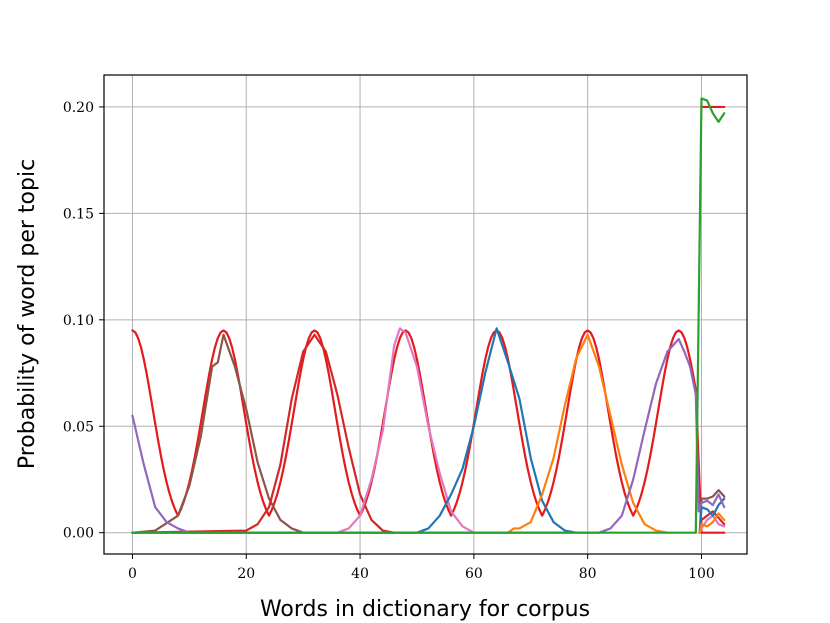 This screenshot has width=830, height=623. What do you see at coordinates (421, 568) in the screenshot?
I see `x-axis-ticks: 0 20 40 60 80 100` at bounding box center [421, 568].